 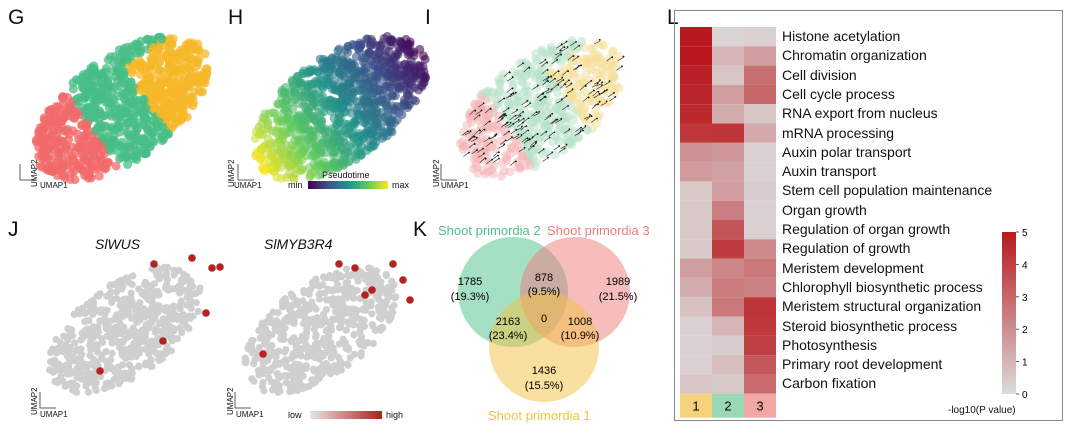 I want to click on expressing-cell, so click(x=393, y=264).